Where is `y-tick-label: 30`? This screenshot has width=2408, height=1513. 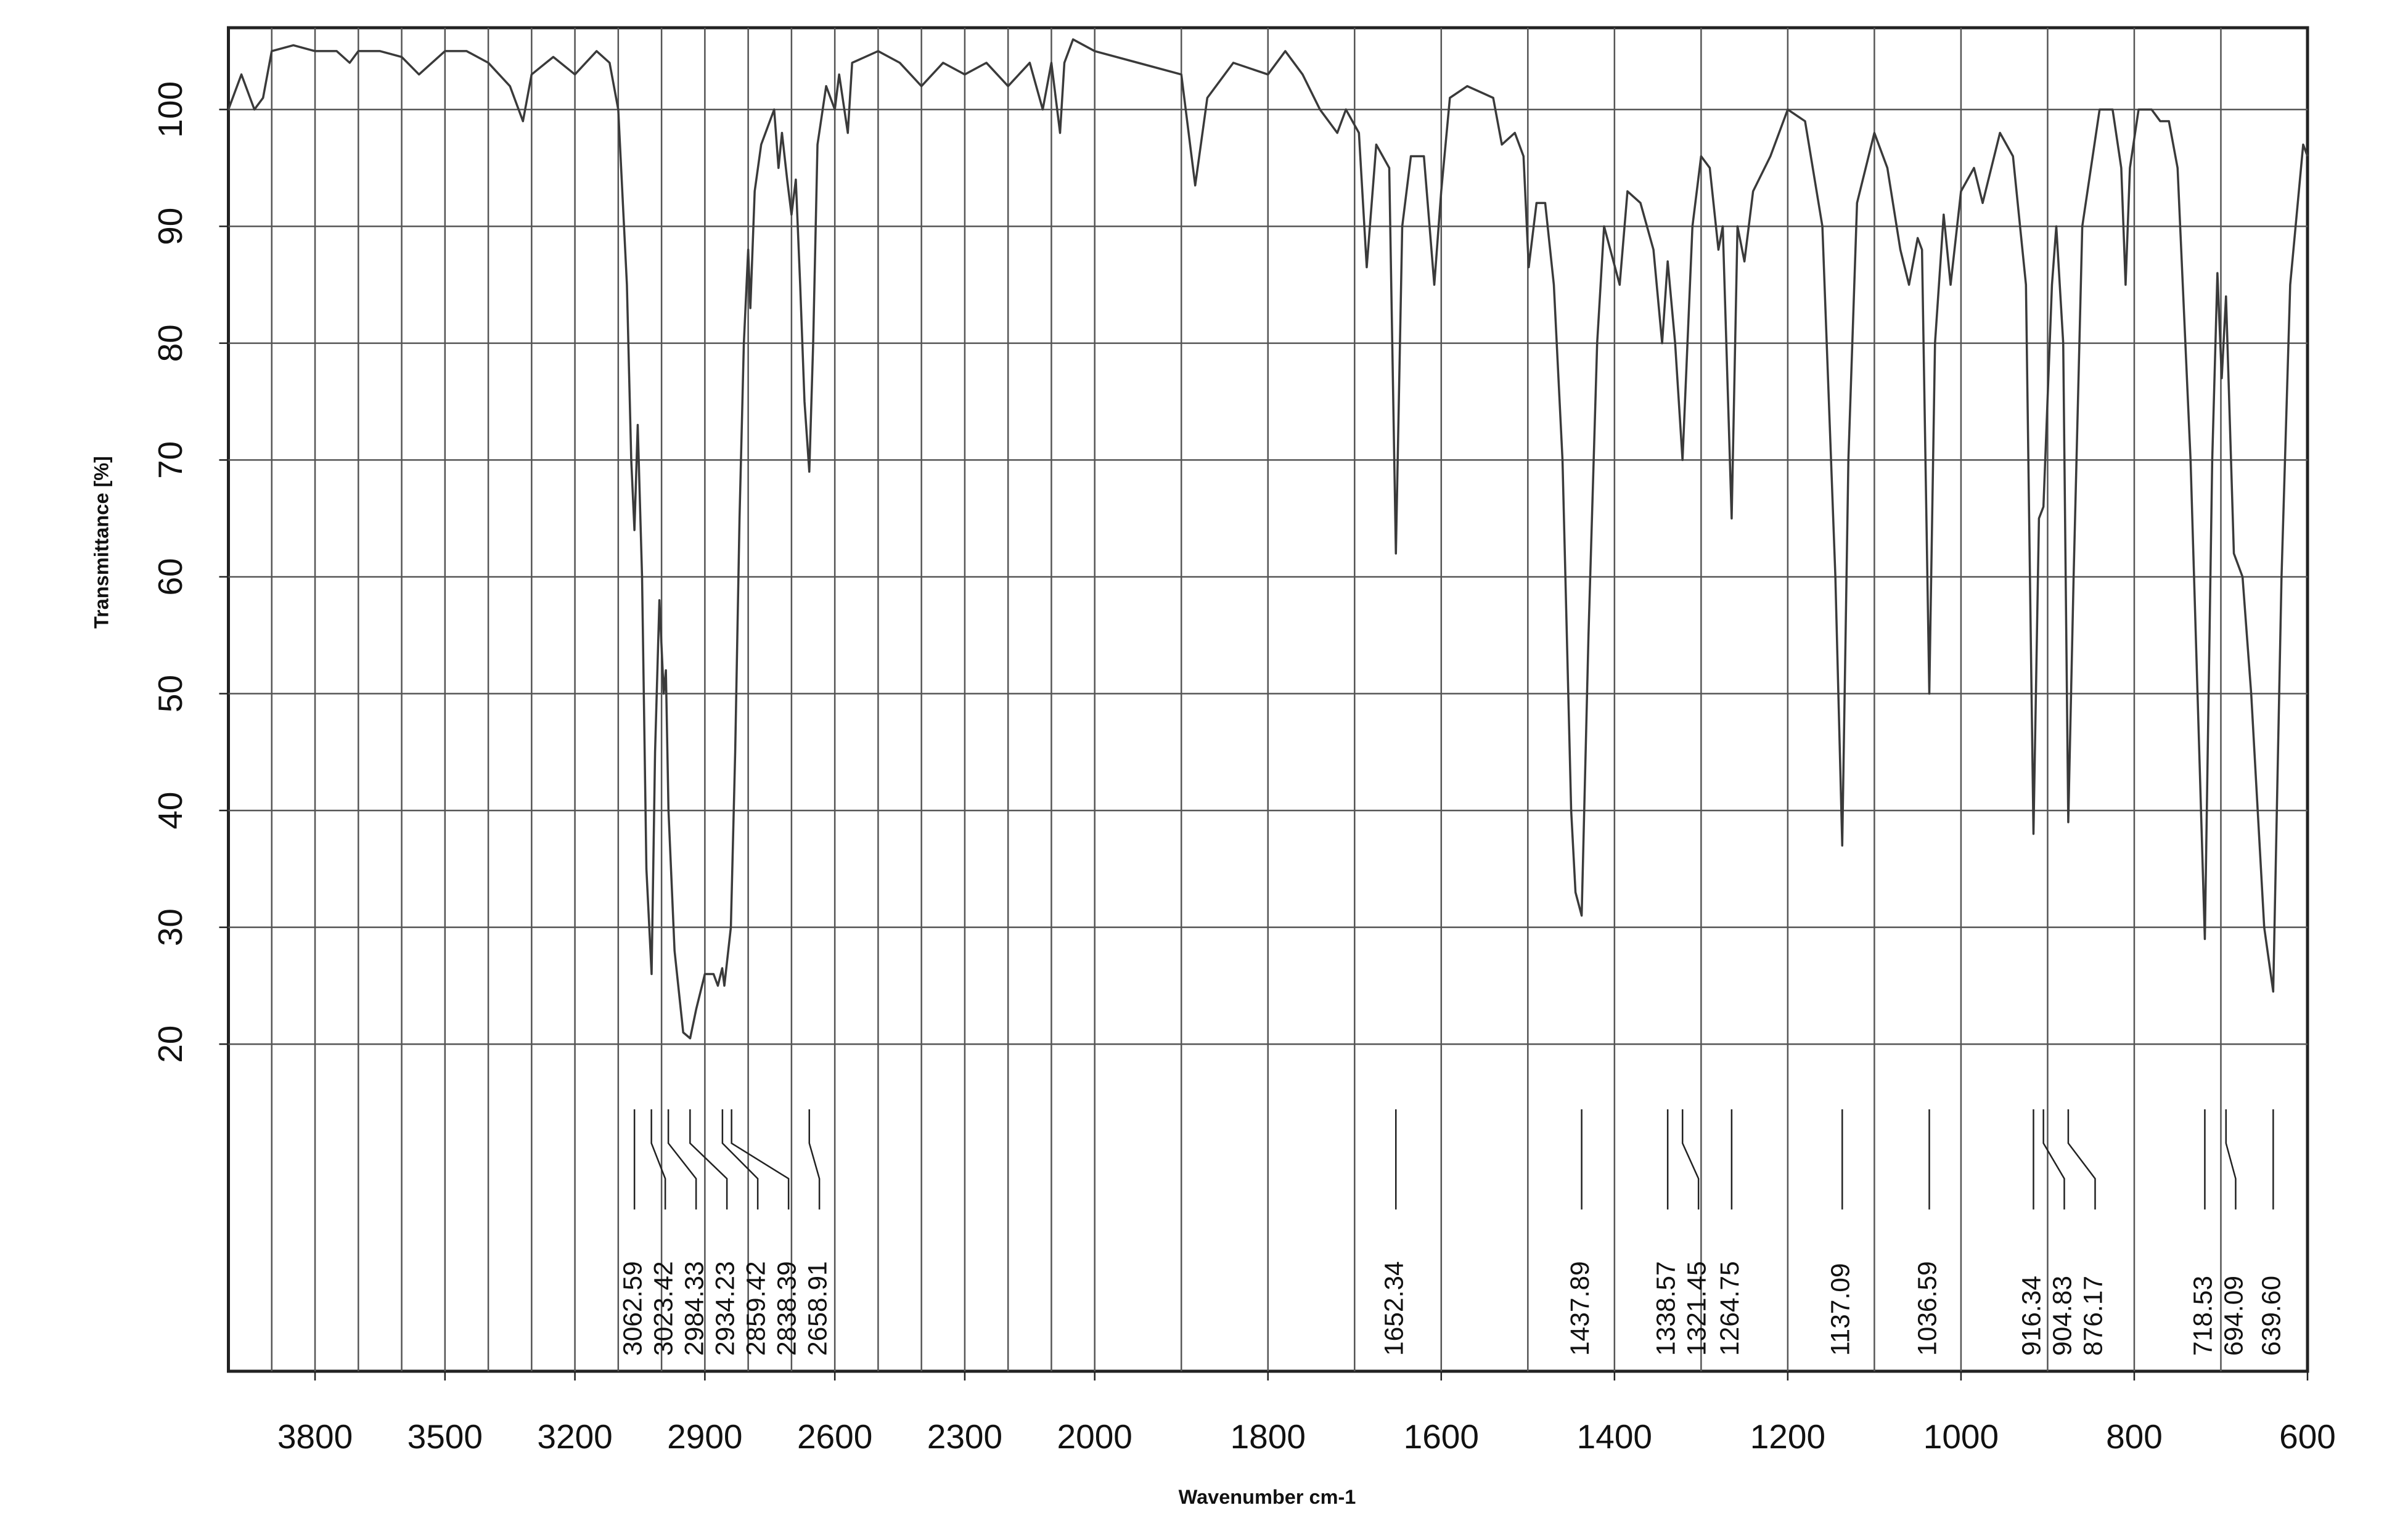
y-tick-label: 30 is located at coordinates (170, 927).